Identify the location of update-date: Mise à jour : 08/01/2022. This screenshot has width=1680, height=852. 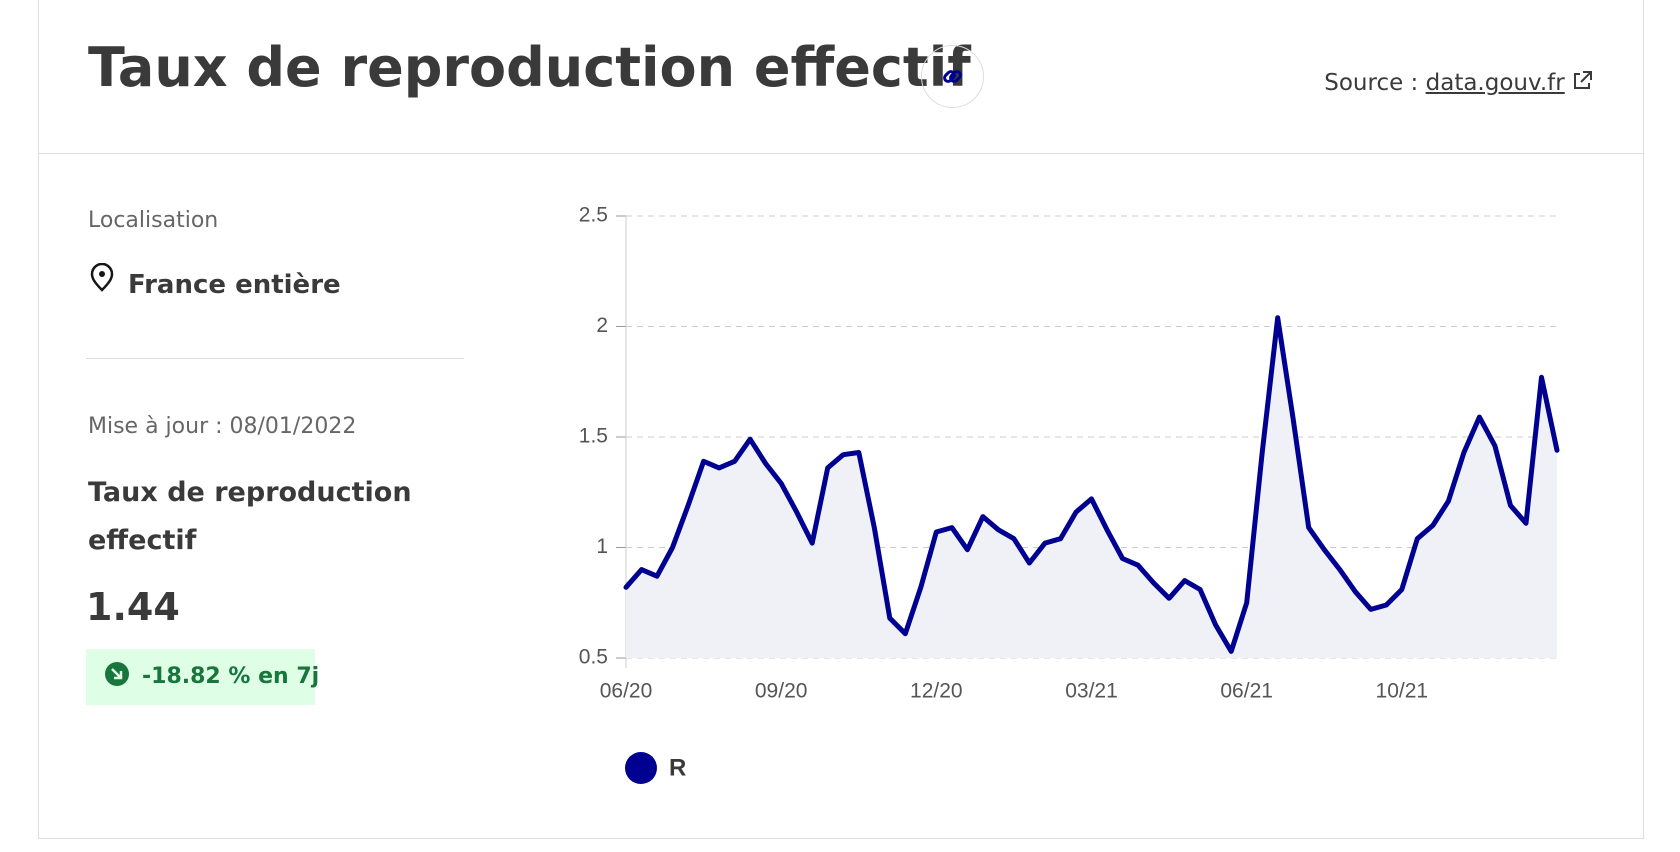
(222, 426).